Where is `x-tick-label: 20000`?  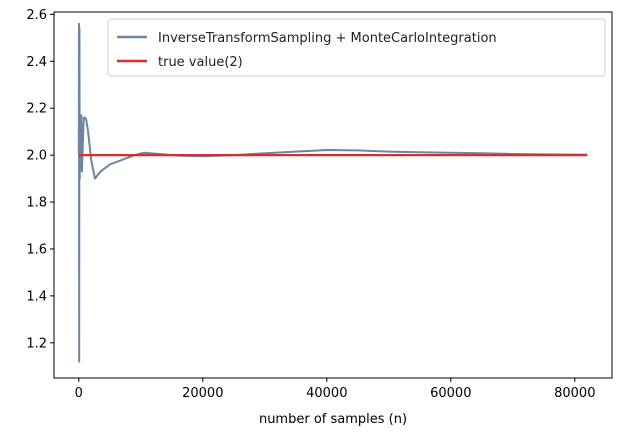 x-tick-label: 20000 is located at coordinates (202, 393).